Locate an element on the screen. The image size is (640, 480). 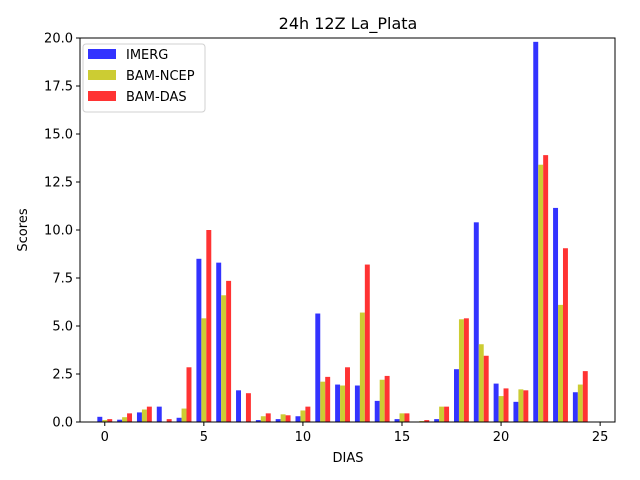
y-tick-label: 20.0 is located at coordinates (58, 39).